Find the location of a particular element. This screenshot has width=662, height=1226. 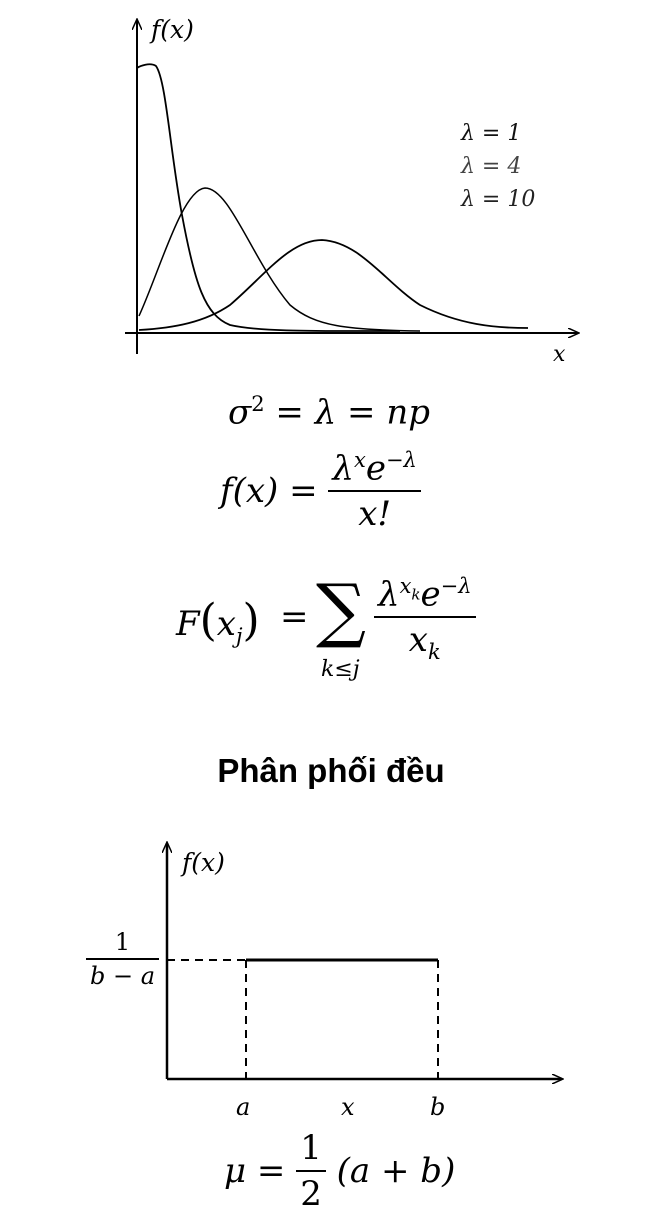

uniform-x-label-a: a is located at coordinates (243, 1107).